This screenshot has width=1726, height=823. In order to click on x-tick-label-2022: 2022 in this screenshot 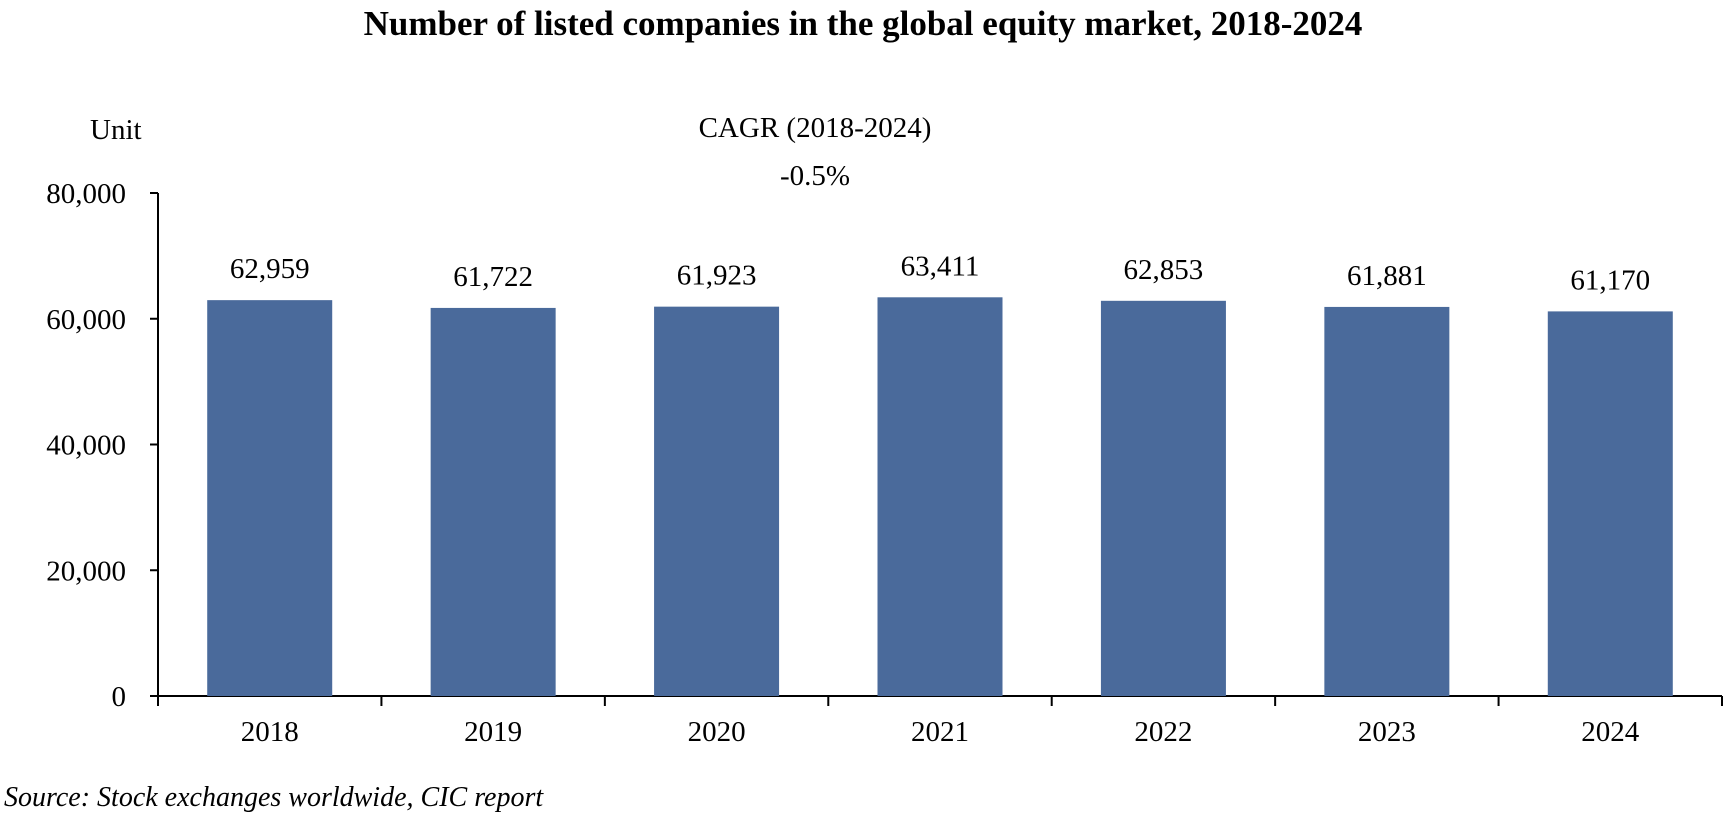, I will do `click(1163, 732)`.